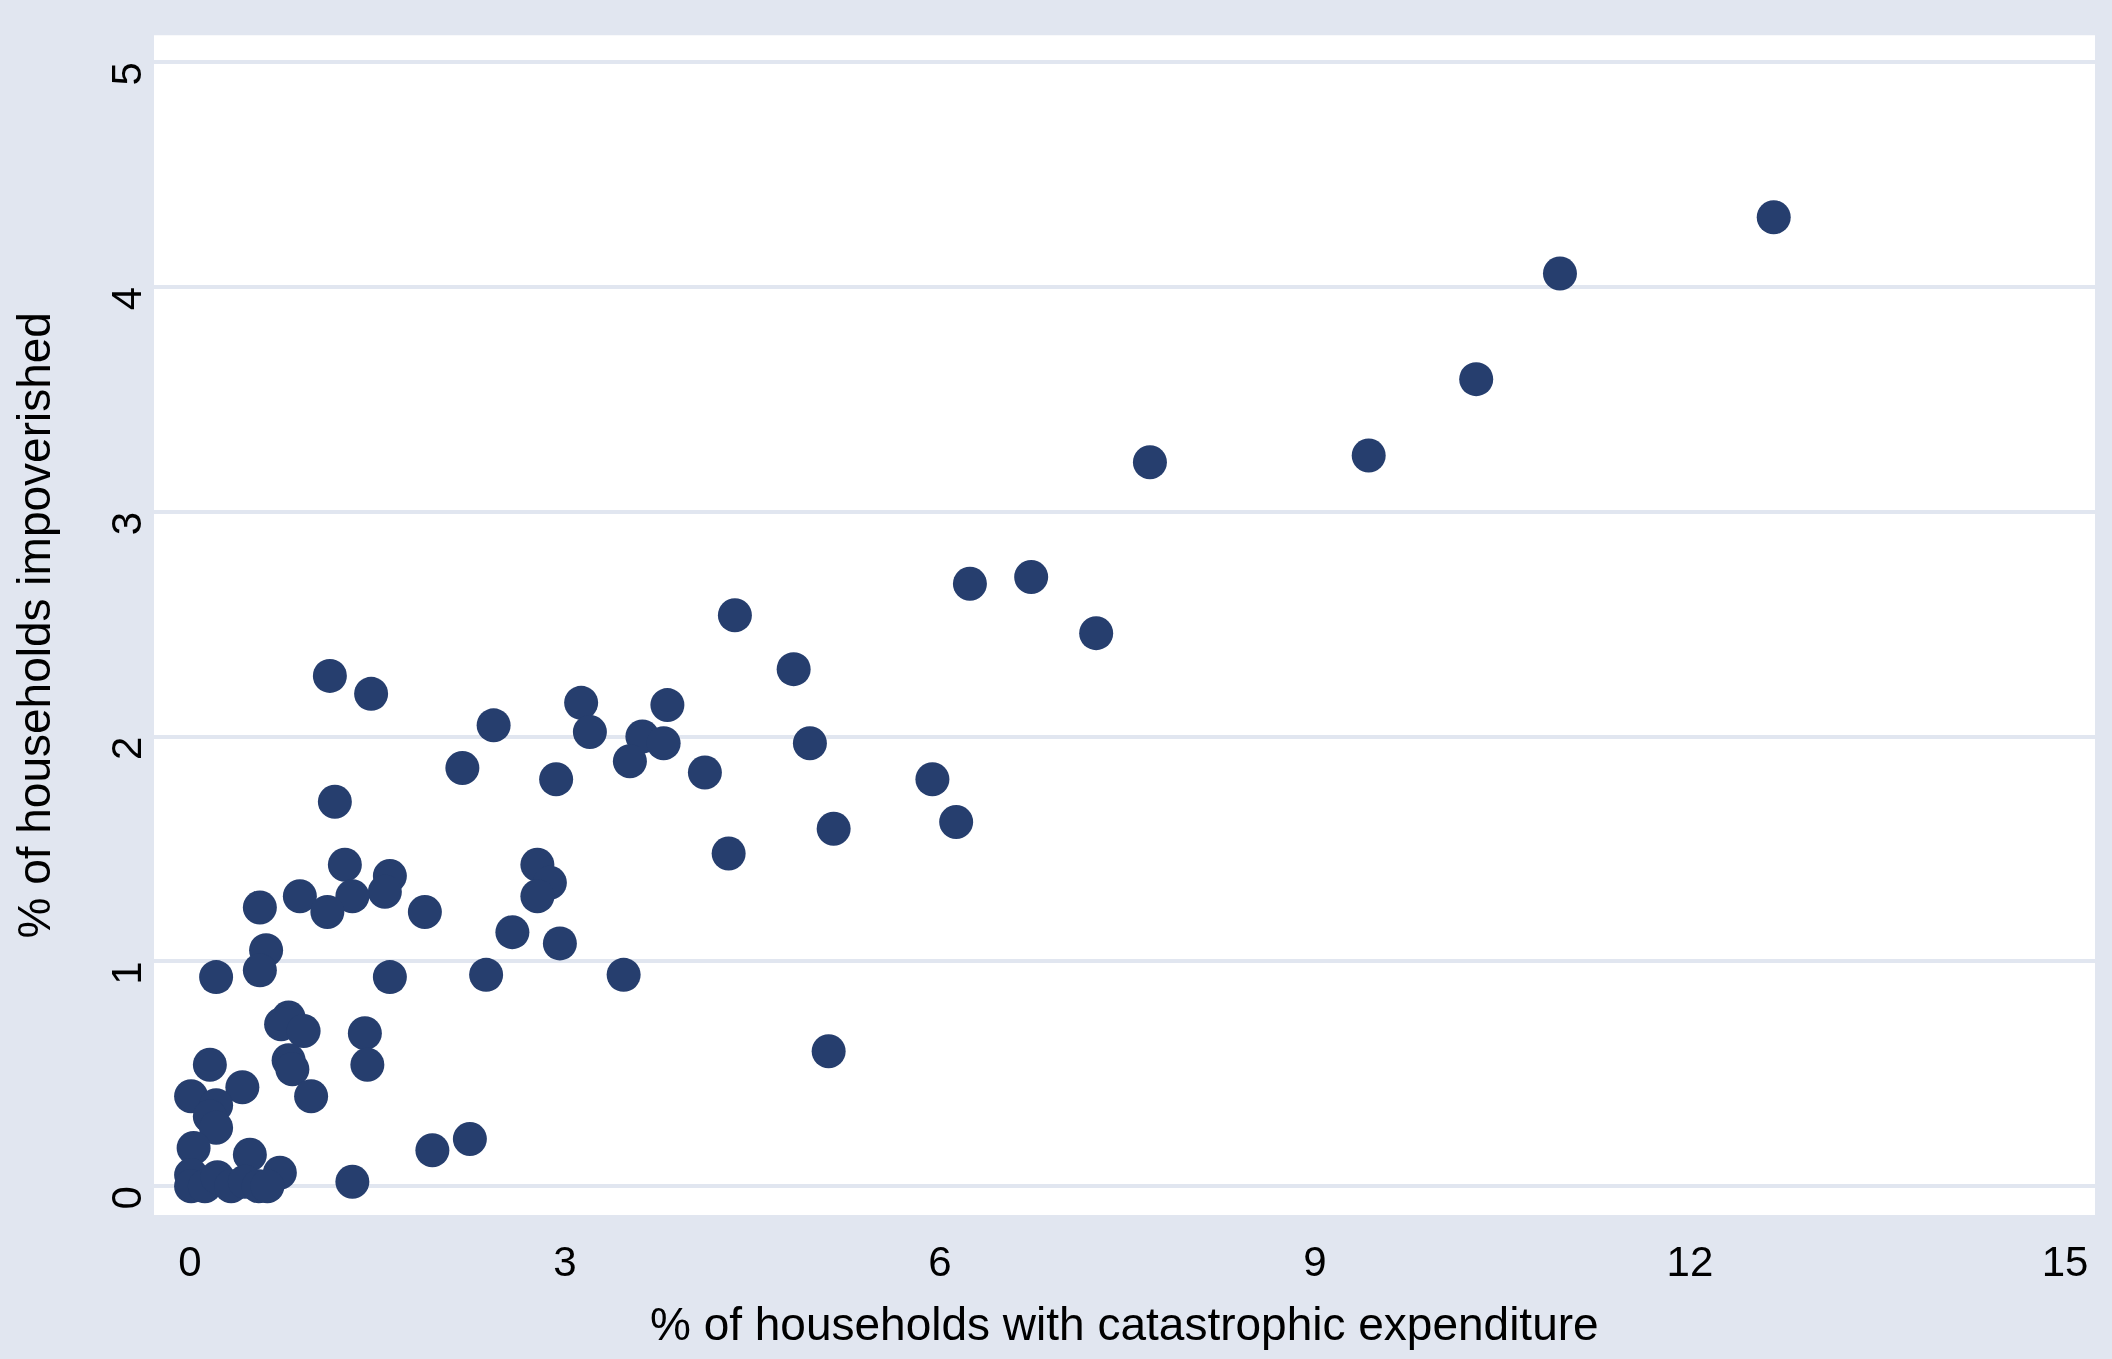  Describe the element at coordinates (2065, 1262) in the screenshot. I see `x-tick-label: 15` at that location.